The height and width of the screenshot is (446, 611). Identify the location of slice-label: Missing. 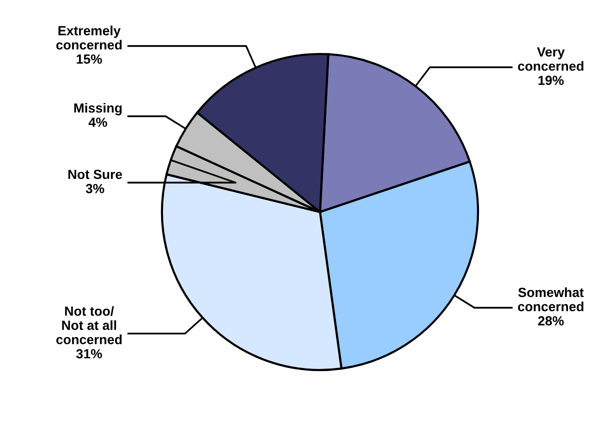
(98, 109).